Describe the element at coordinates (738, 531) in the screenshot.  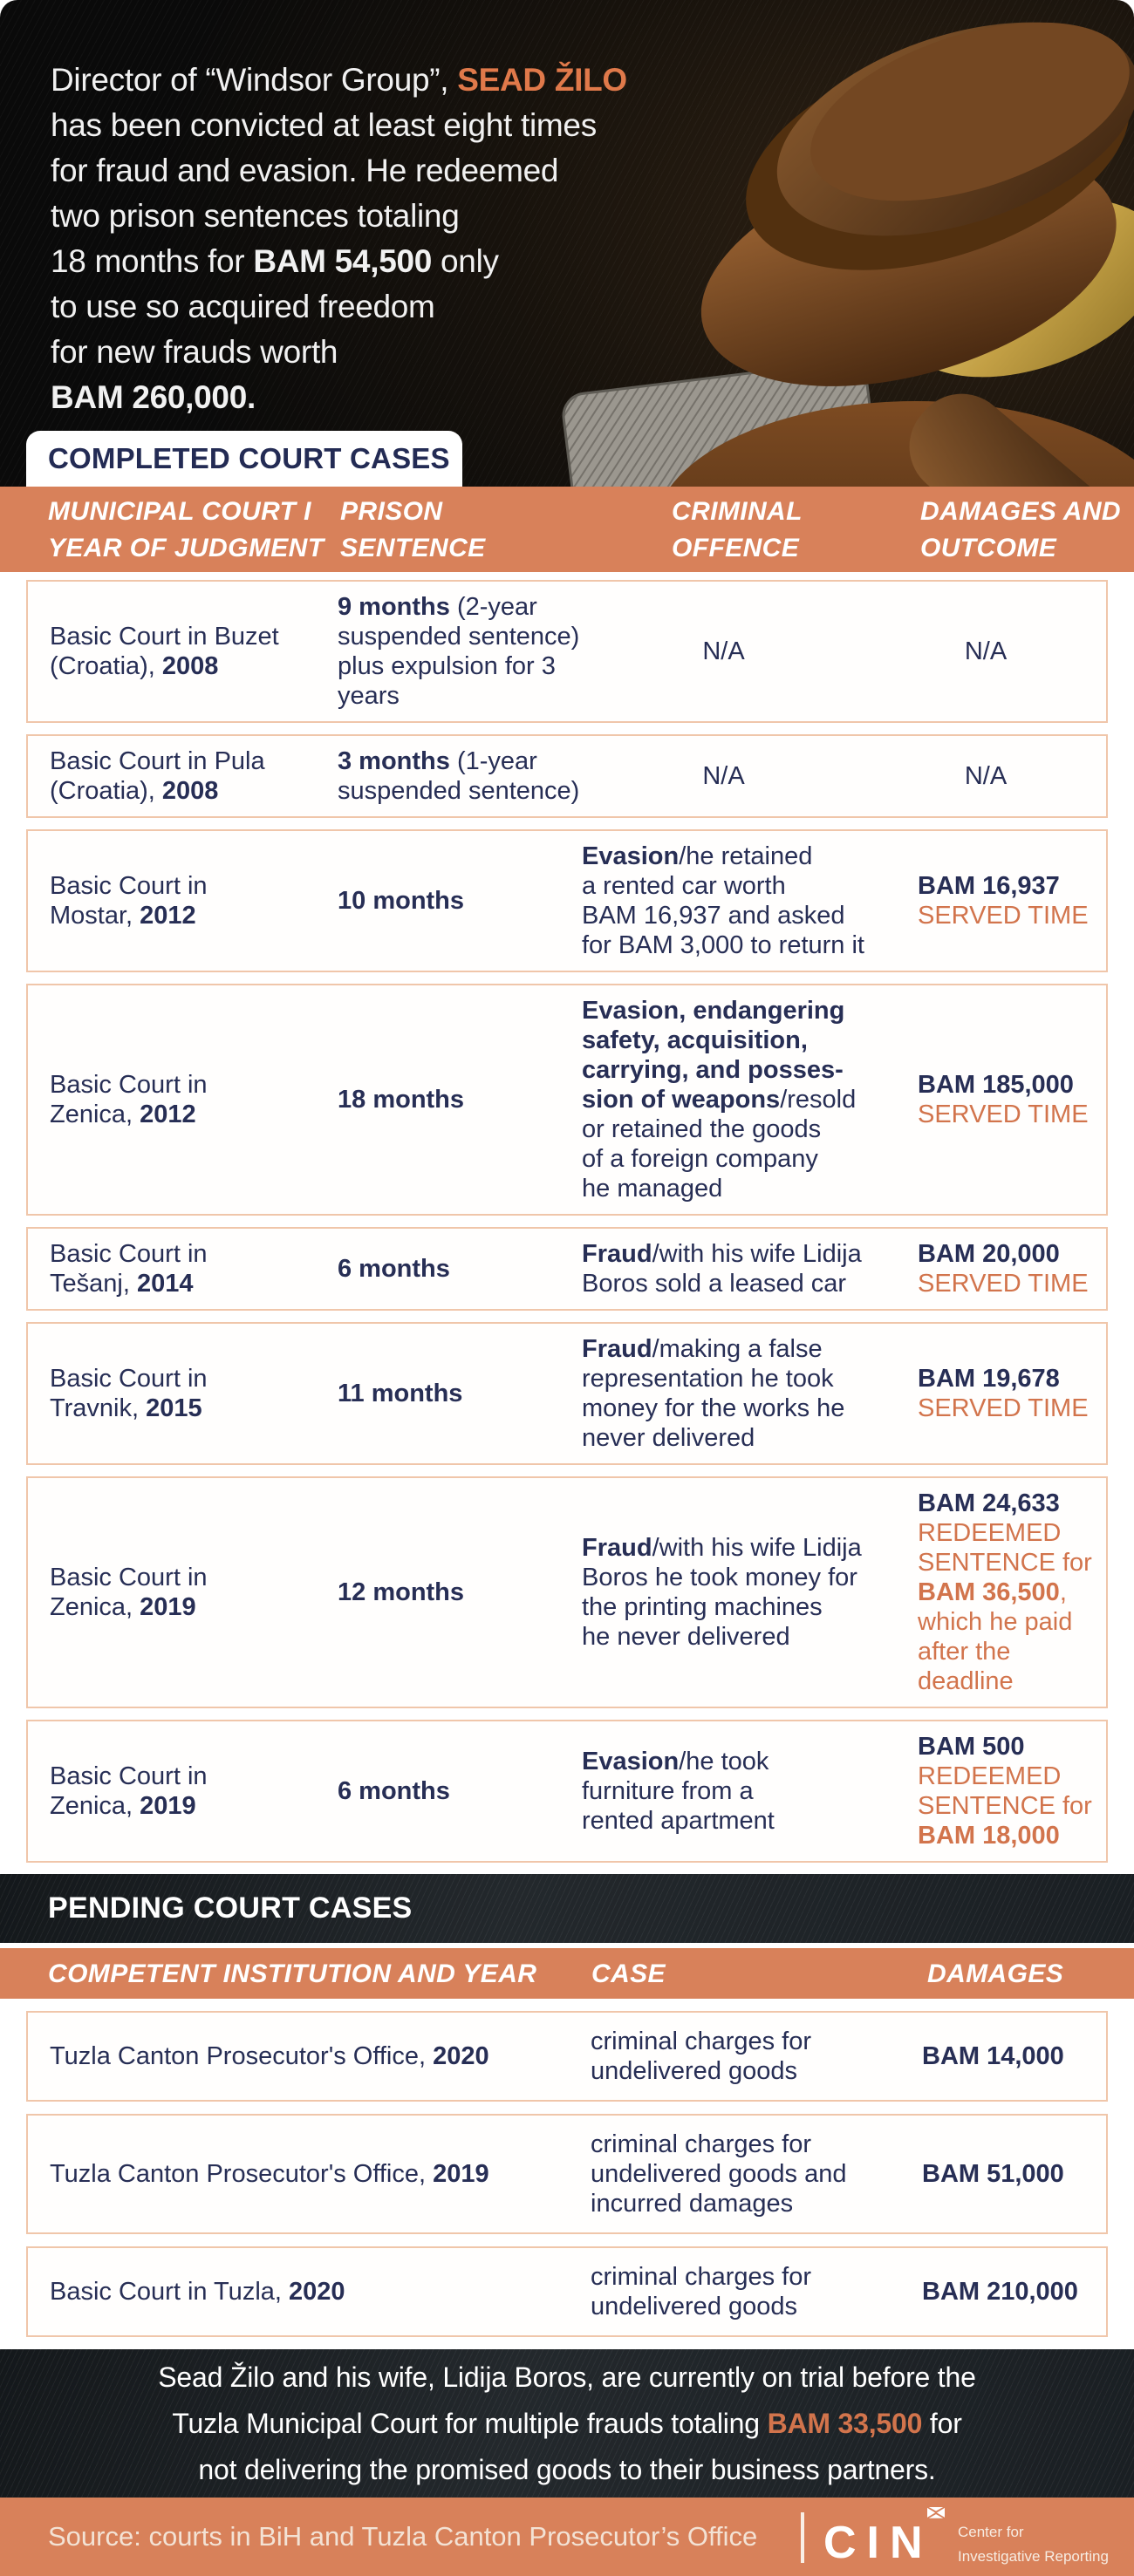
I see `column-header-offence: CRIMINAL OFFENCE` at that location.